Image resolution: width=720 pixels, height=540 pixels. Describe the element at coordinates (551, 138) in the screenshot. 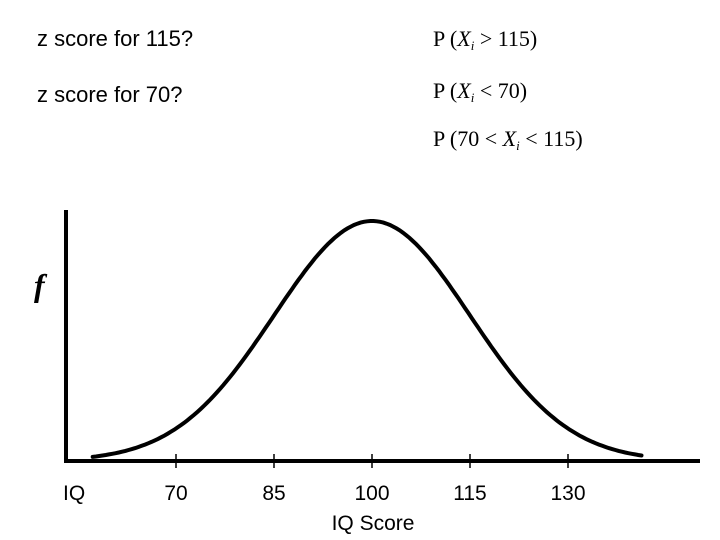

I see `prob-suffix: < 115)` at that location.